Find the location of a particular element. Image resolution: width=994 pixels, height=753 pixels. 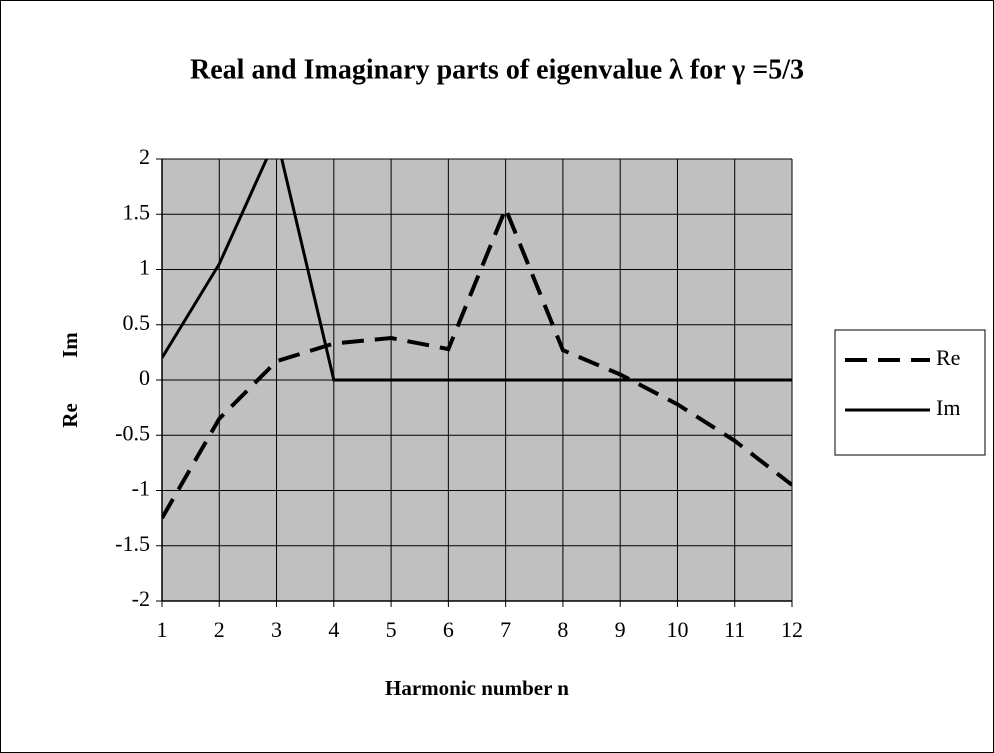

y-tick-label: -2 is located at coordinates (141, 598).